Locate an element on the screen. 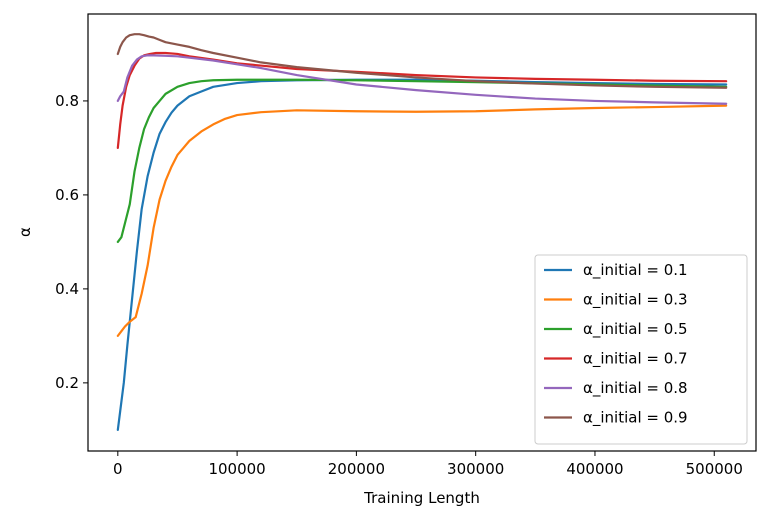 The width and height of the screenshot is (771, 523). legend-entry-label: α_initial = 0.8 is located at coordinates (635, 388).